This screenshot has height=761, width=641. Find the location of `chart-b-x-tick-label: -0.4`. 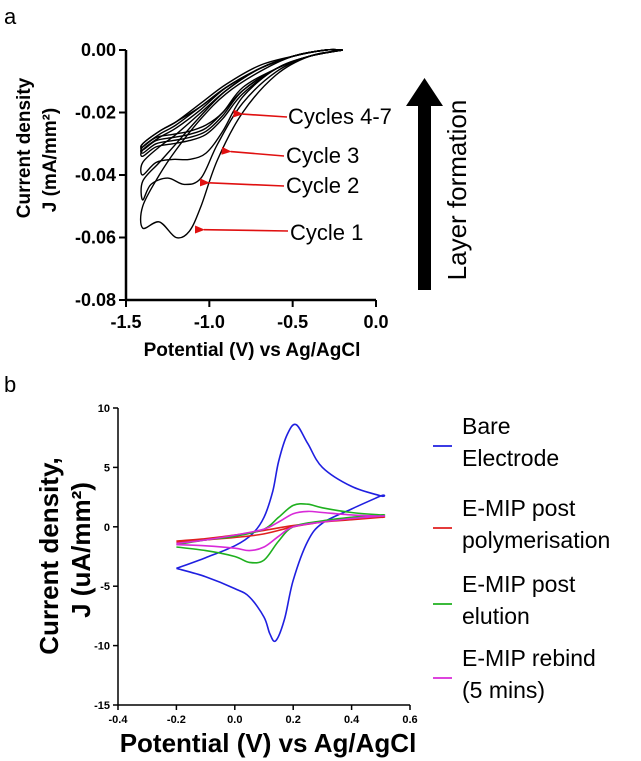

chart-b-x-tick-label: -0.4 is located at coordinates (119, 720).